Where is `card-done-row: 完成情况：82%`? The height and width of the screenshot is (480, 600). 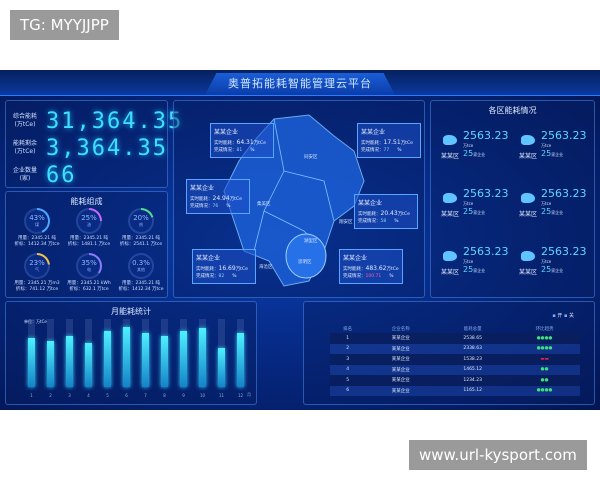
card-done-row: 完成情况：82% is located at coordinates (224, 276).